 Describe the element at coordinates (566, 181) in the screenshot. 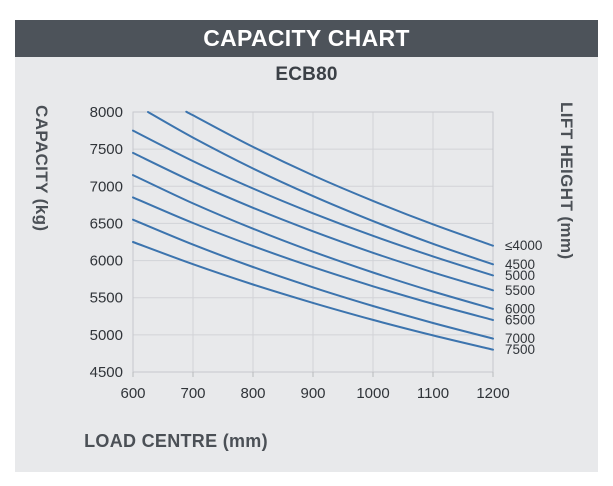

I see `lift-height-axis-label: LIFT HEIGHT (mm)` at that location.